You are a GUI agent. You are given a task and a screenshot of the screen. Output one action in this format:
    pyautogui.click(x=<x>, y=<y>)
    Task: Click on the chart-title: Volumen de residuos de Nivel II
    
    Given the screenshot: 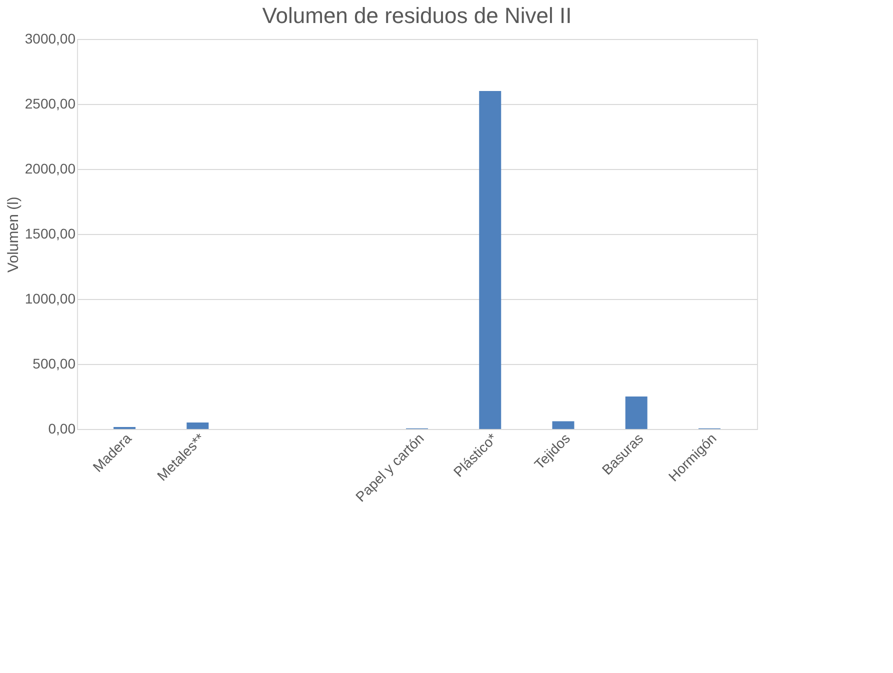 What is the action you would take?
    pyautogui.click(x=417, y=15)
    